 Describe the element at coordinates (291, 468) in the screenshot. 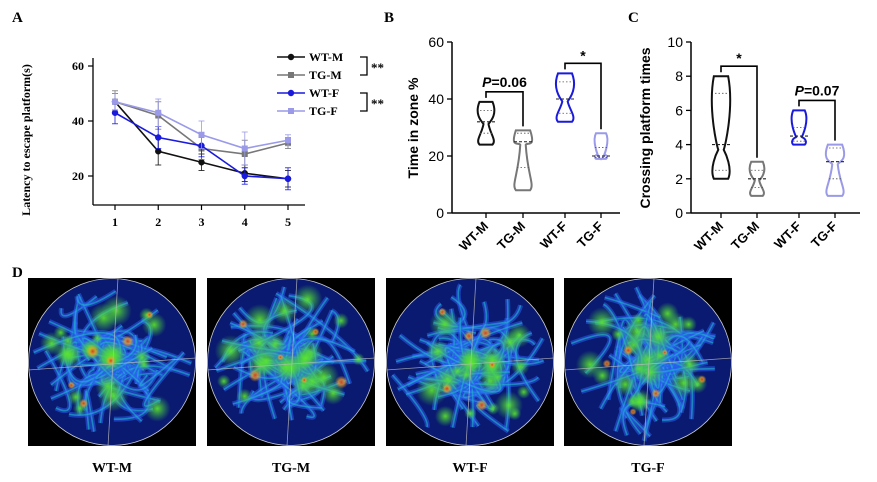

I see `heatmap-label: TG-M` at that location.